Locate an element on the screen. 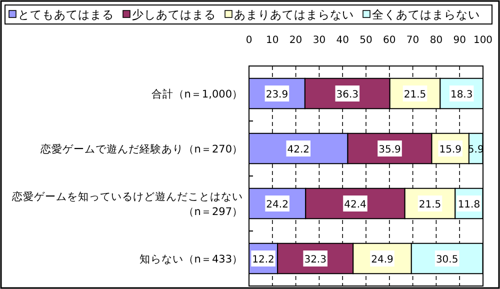 The height and width of the screenshot is (289, 500). legend-label: あまりあてはまらない is located at coordinates (294, 15).